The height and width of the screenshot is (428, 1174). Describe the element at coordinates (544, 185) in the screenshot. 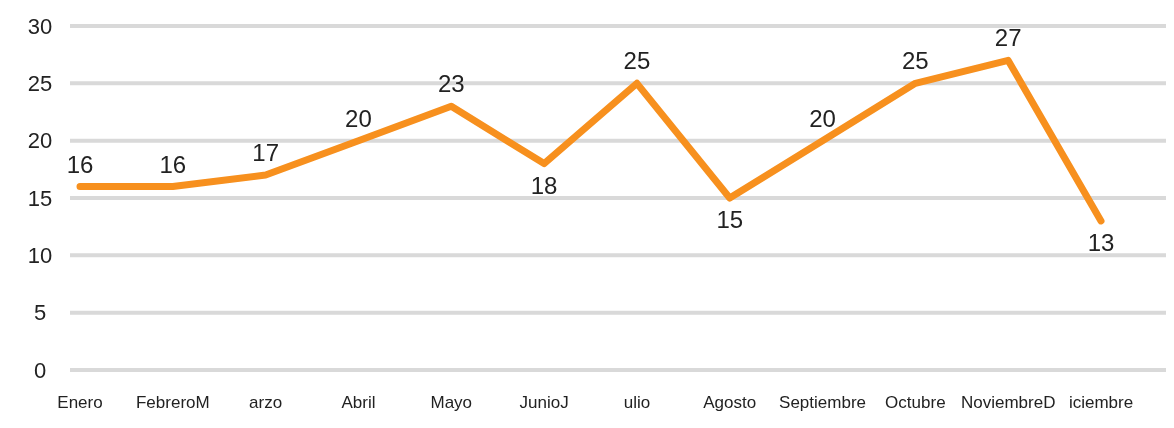

I see `data-label: 18` at that location.